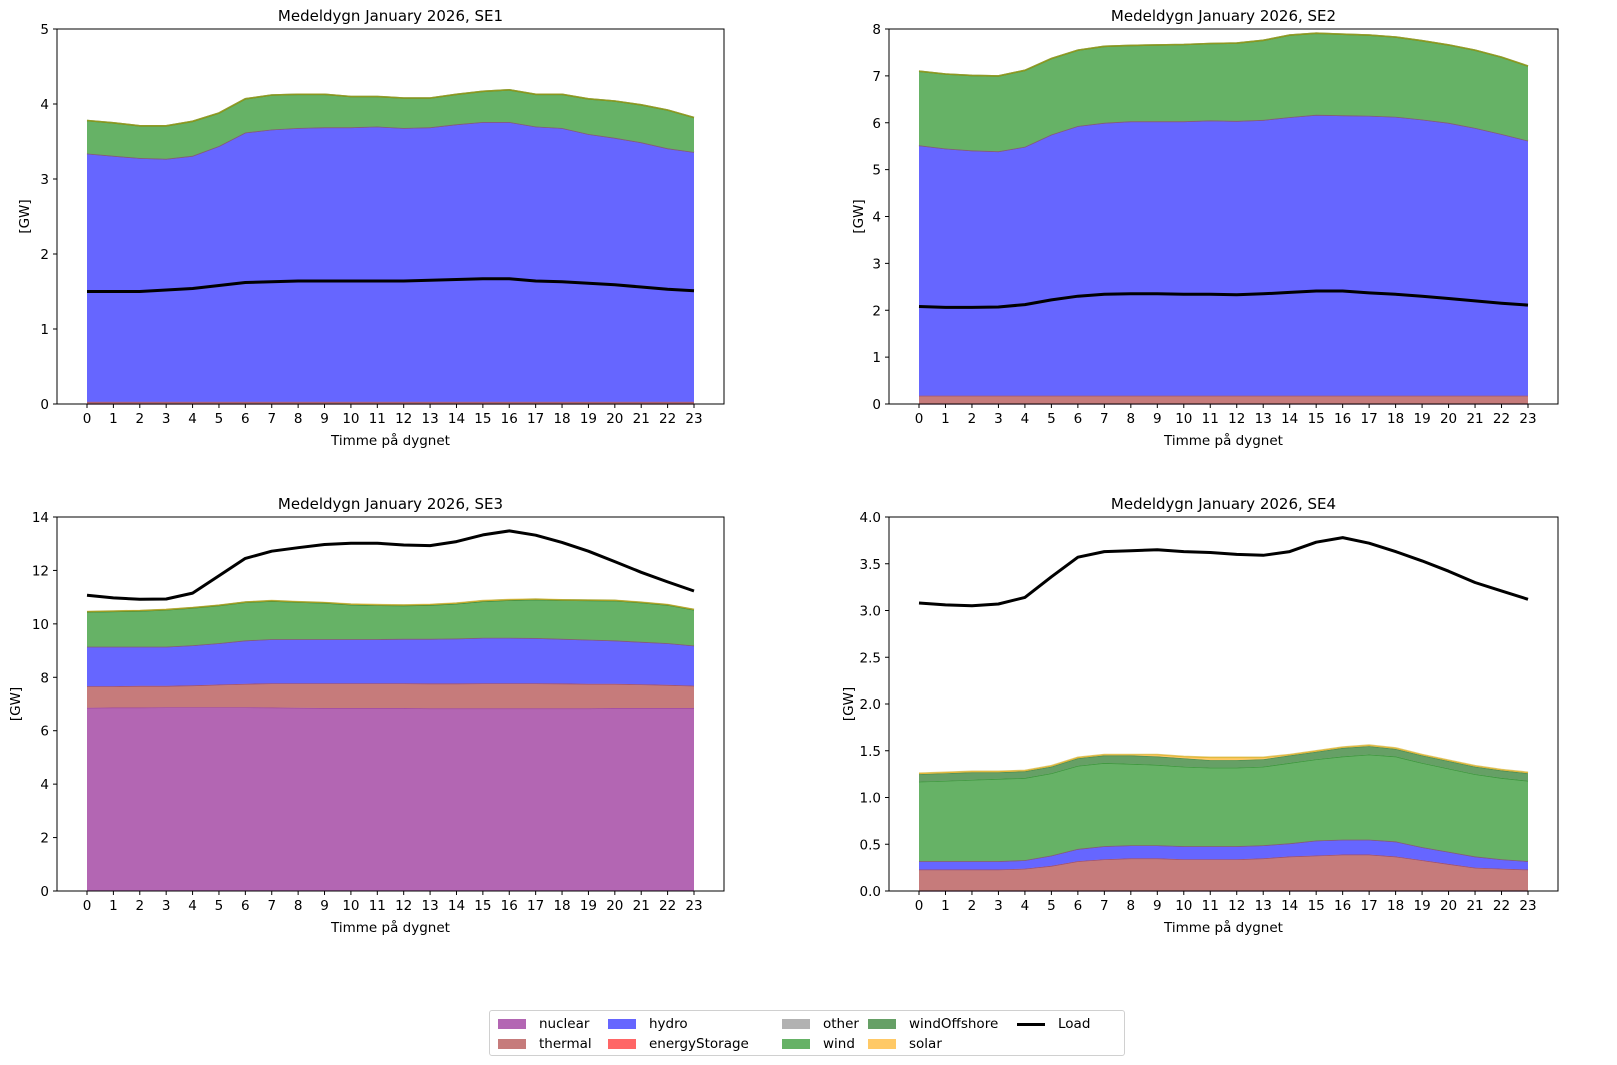  Describe the element at coordinates (693, 906) in the screenshot. I see `x-tick-label: 23` at that location.